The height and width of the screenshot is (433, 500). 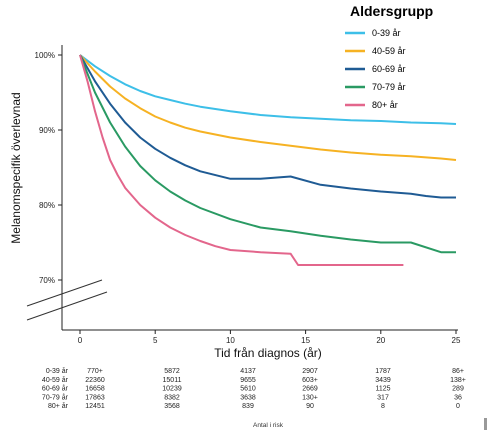 What do you see at coordinates (383, 380) in the screenshot?
I see `risk-cell: 3439` at bounding box center [383, 380].